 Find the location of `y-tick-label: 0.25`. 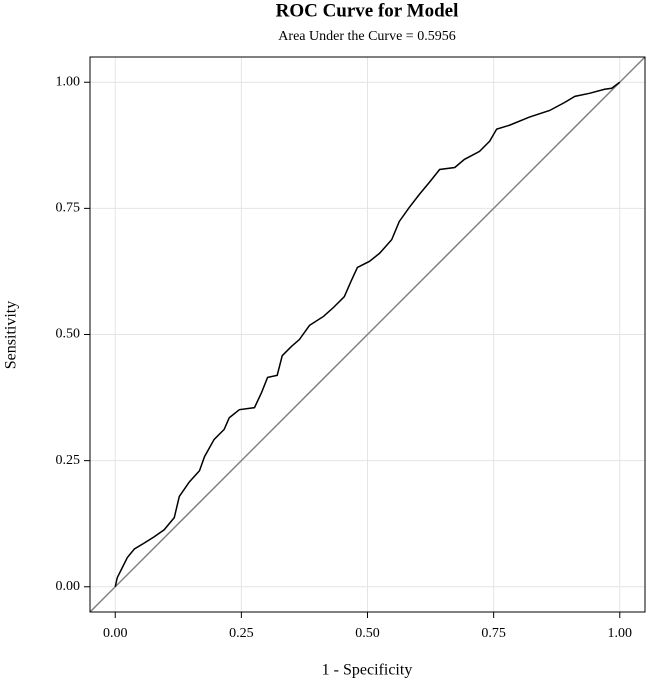

y-tick-label: 0.25 is located at coordinates (68, 460).